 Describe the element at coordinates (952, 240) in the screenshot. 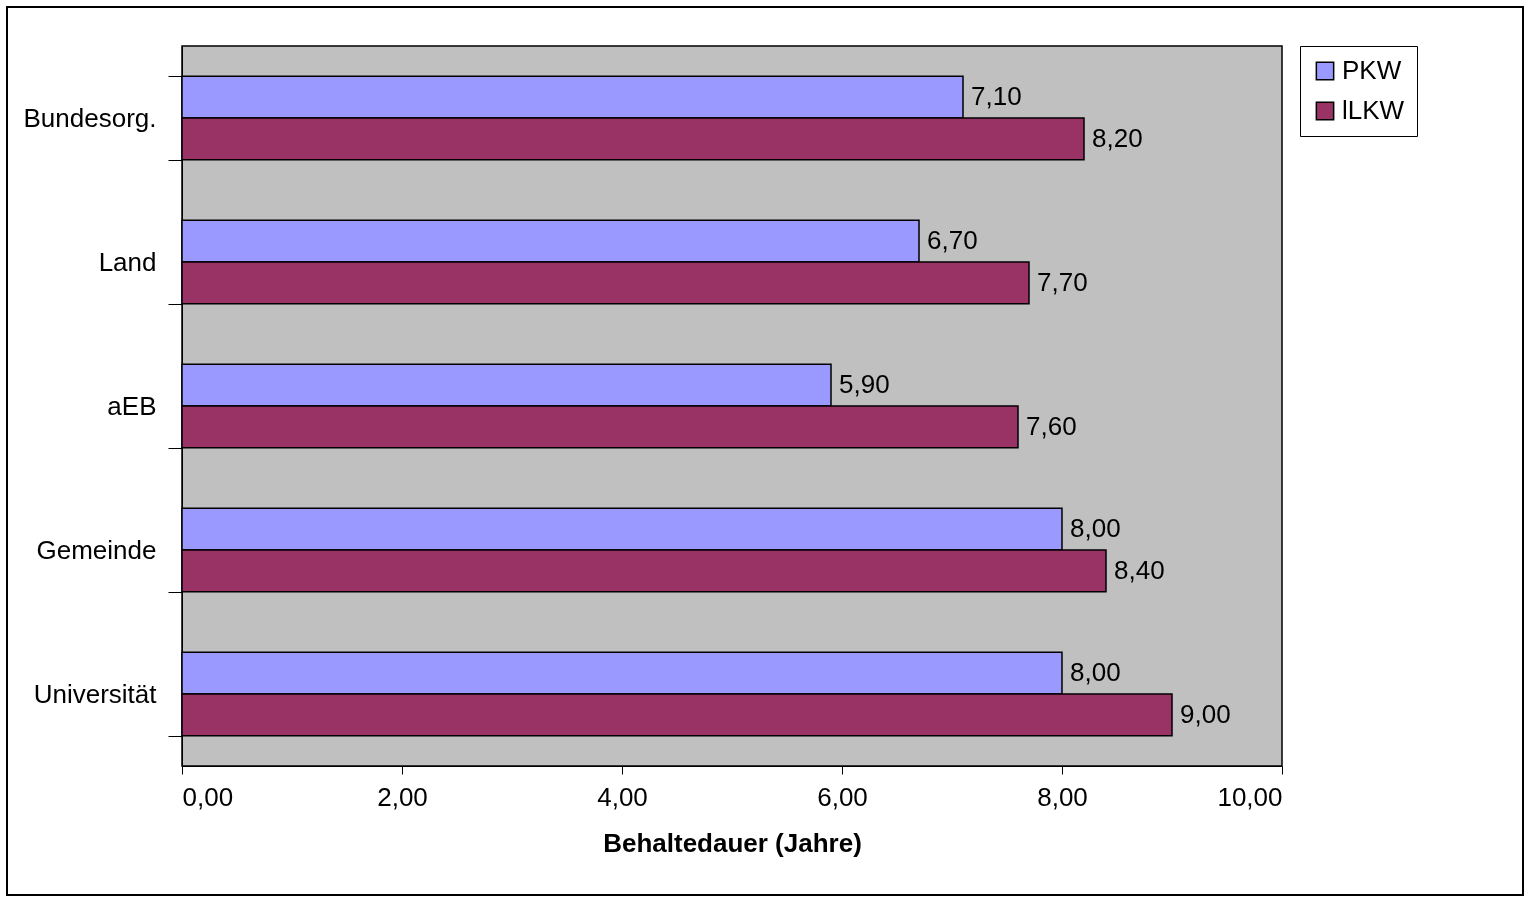

I see `data-label: 6,70` at that location.